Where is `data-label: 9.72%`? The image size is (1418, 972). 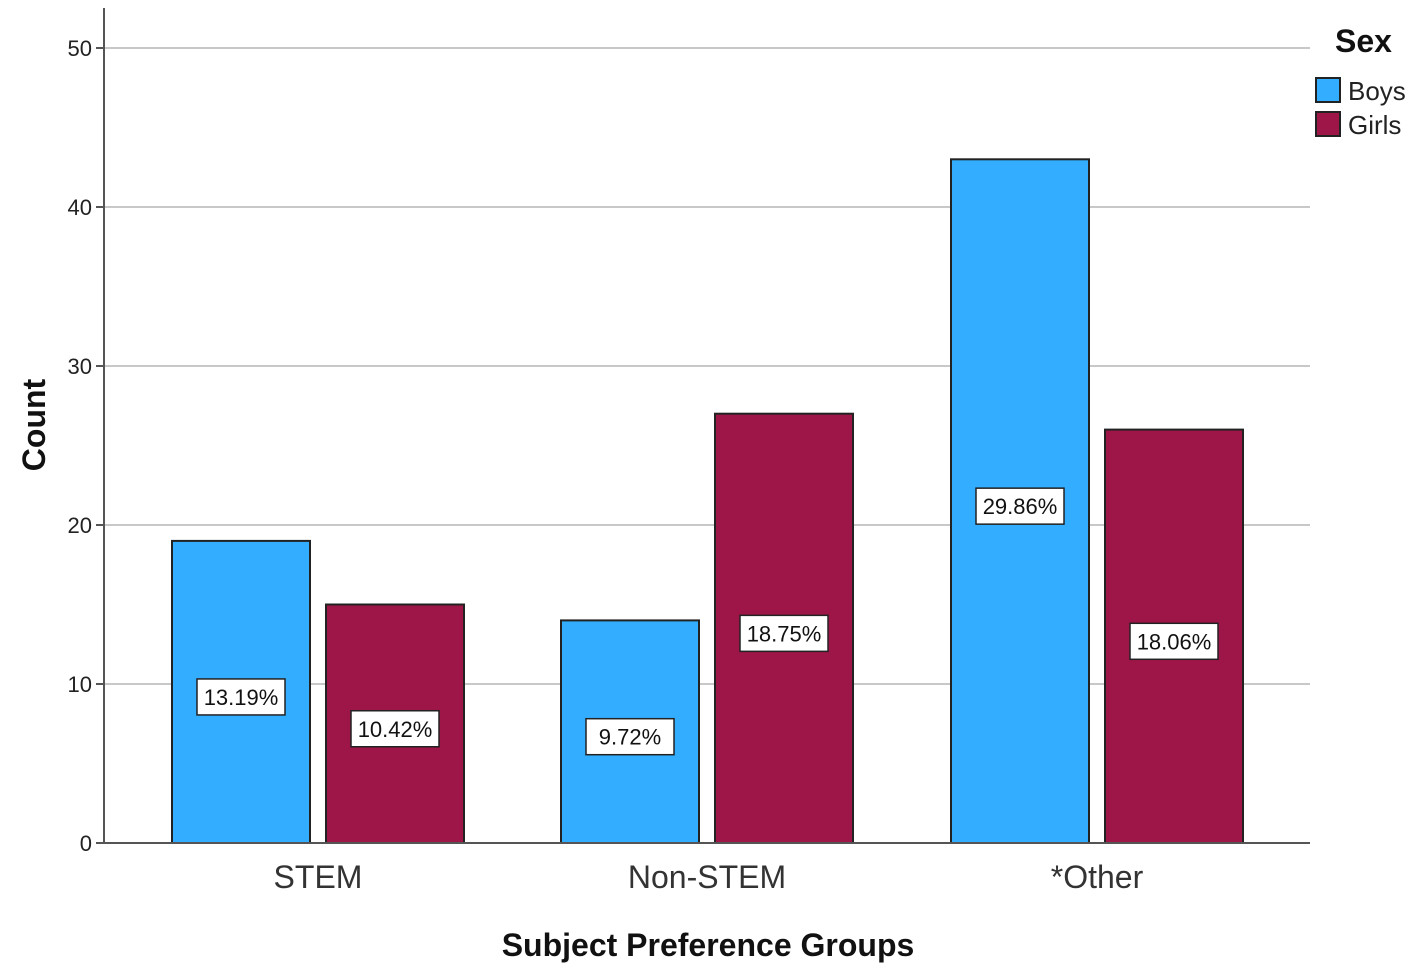
data-label: 9.72% is located at coordinates (630, 737).